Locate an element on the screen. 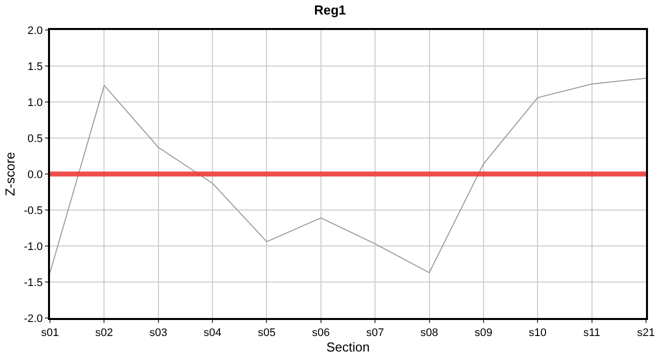  x-tick-label: s01 is located at coordinates (50, 333).